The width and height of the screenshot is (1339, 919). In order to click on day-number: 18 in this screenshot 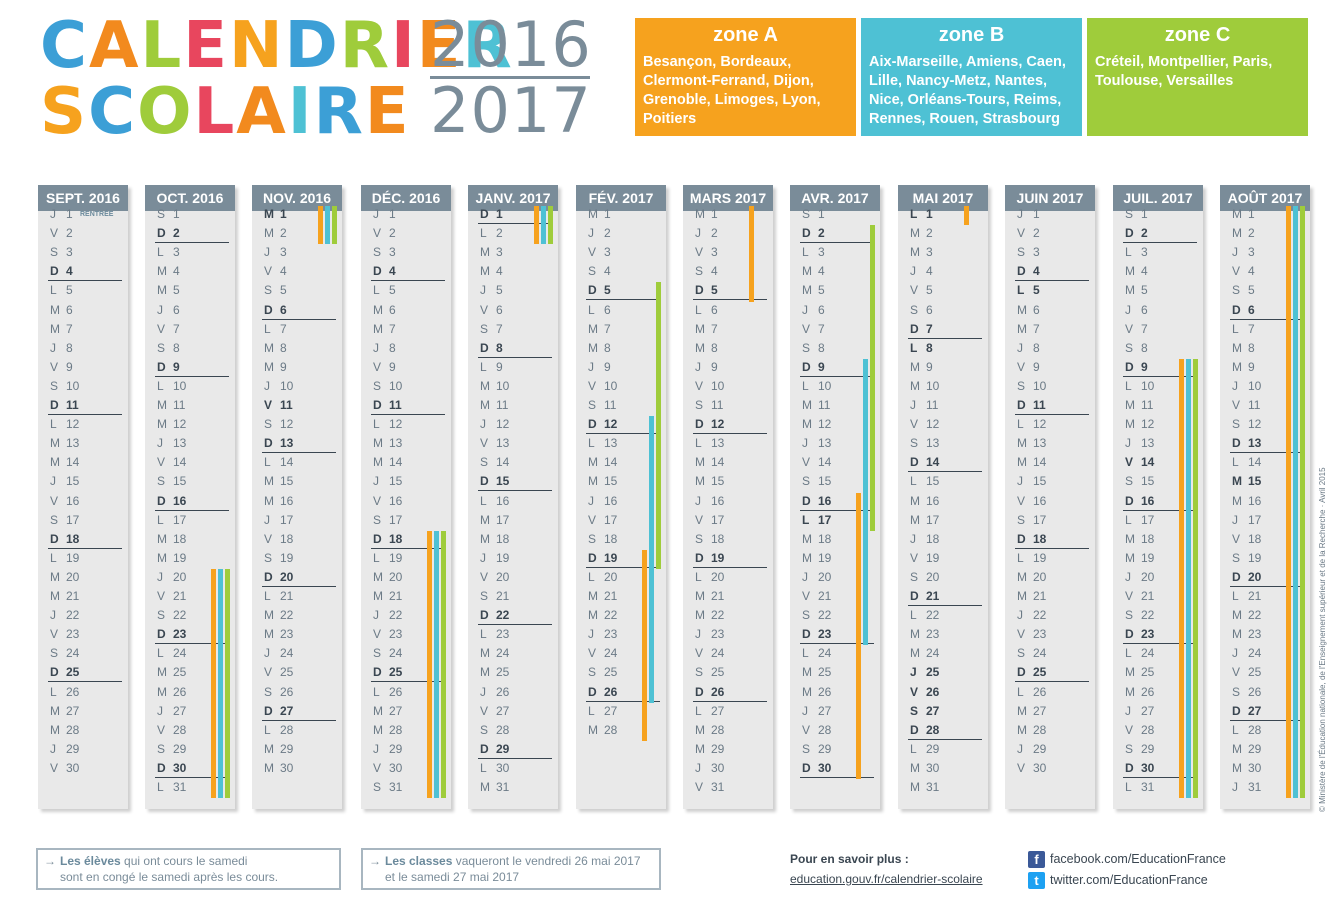, I will do `click(396, 538)`.